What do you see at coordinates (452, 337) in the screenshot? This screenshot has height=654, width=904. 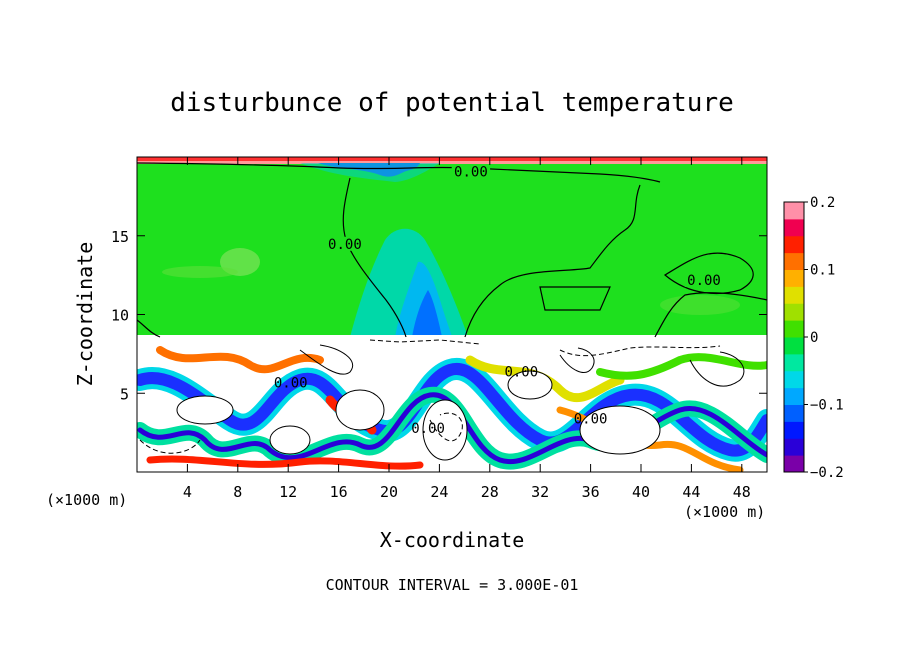 I see `inversion-line` at bounding box center [452, 337].